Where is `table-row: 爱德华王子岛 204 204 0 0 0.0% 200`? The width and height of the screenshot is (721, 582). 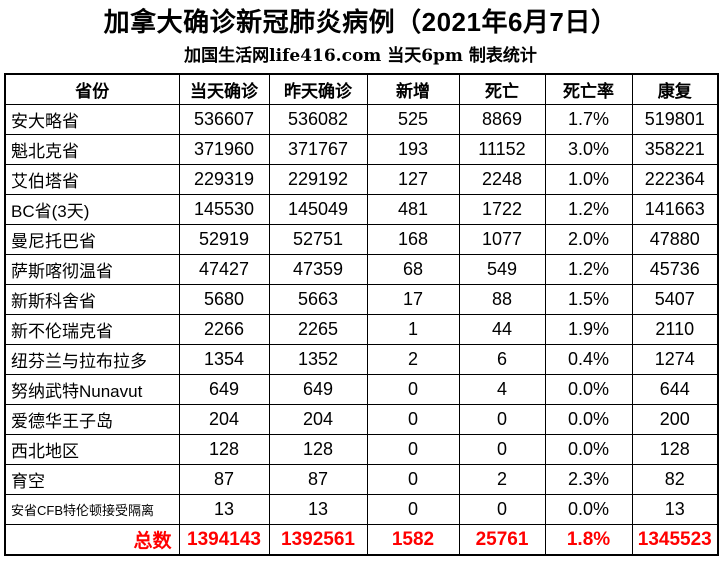 table-row: 爱德华王子岛 204 204 0 0 0.0% 200 is located at coordinates (361, 419).